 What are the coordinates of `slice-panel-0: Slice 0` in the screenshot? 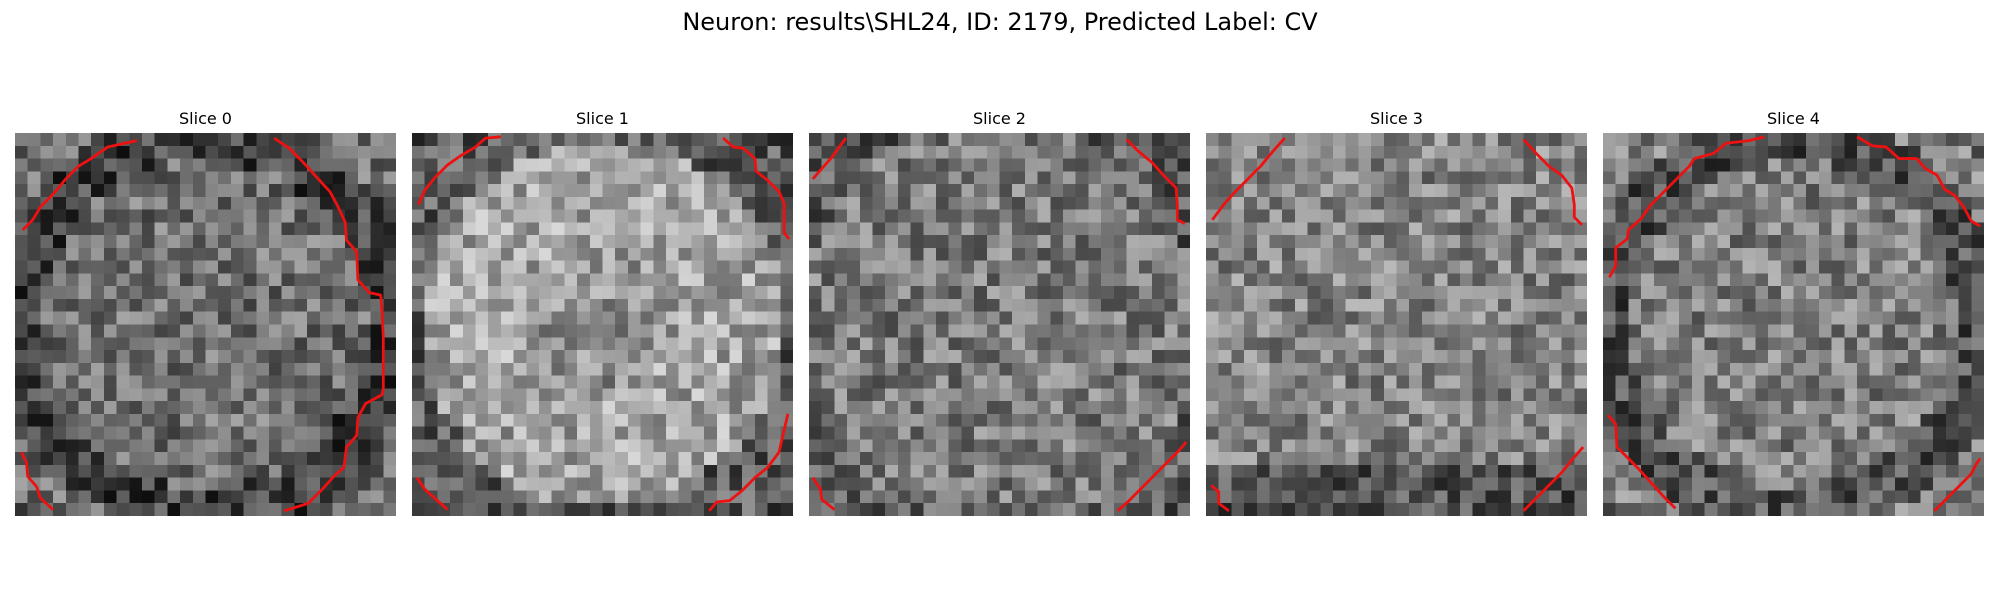 It's located at (205, 313).